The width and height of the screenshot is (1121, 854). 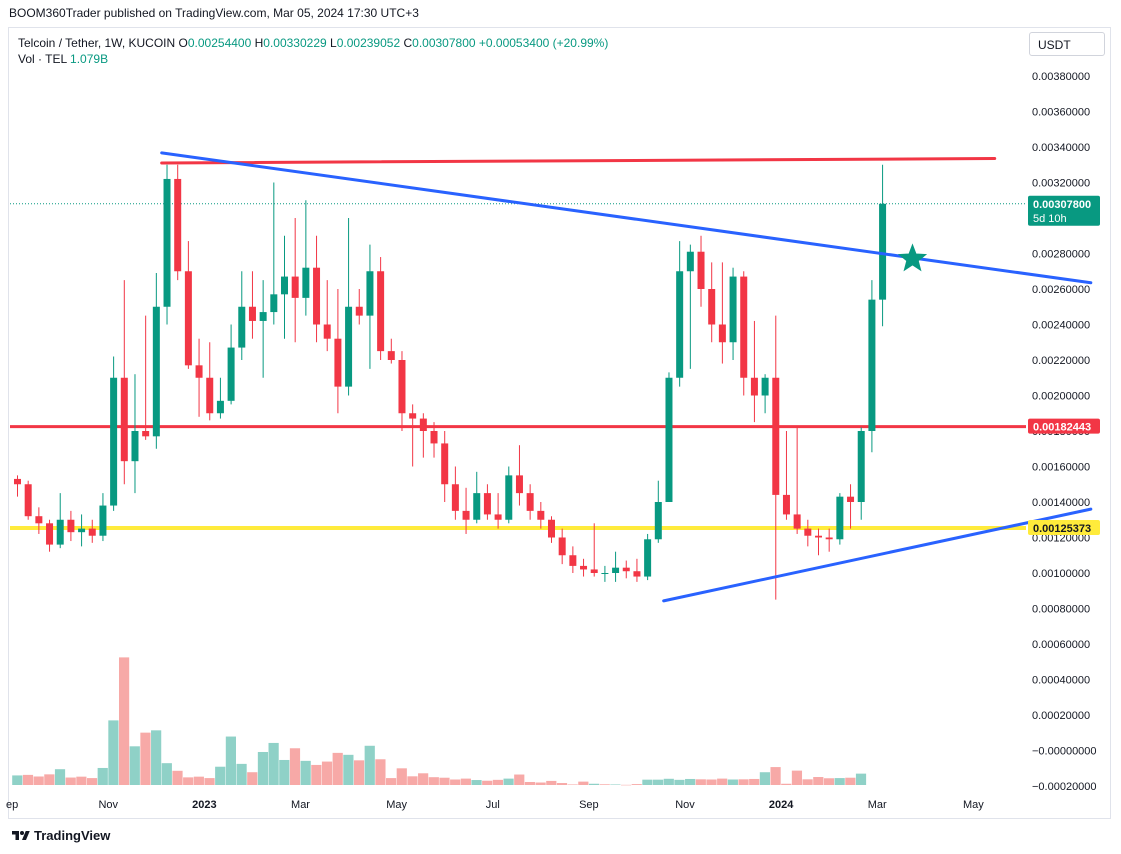 What do you see at coordinates (1061, 361) in the screenshot?
I see `y-tick-label: 0.00220000` at bounding box center [1061, 361].